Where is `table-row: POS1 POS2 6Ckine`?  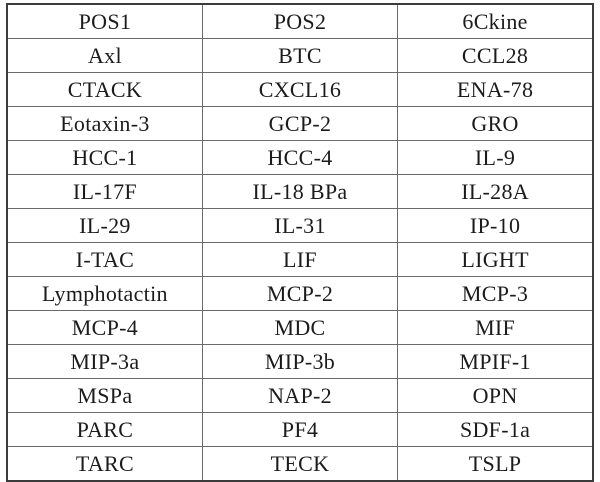 table-row: POS1 POS2 6Ckine is located at coordinates (300, 21).